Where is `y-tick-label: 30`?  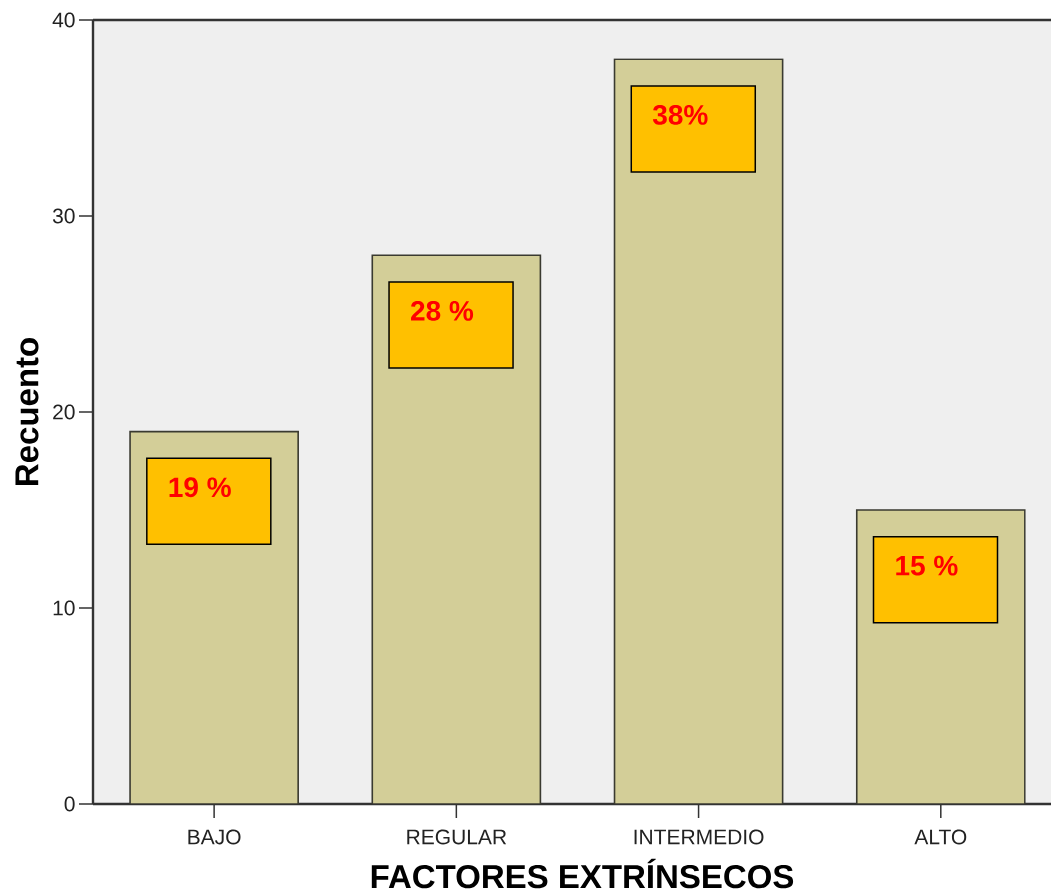 y-tick-label: 30 is located at coordinates (63, 216).